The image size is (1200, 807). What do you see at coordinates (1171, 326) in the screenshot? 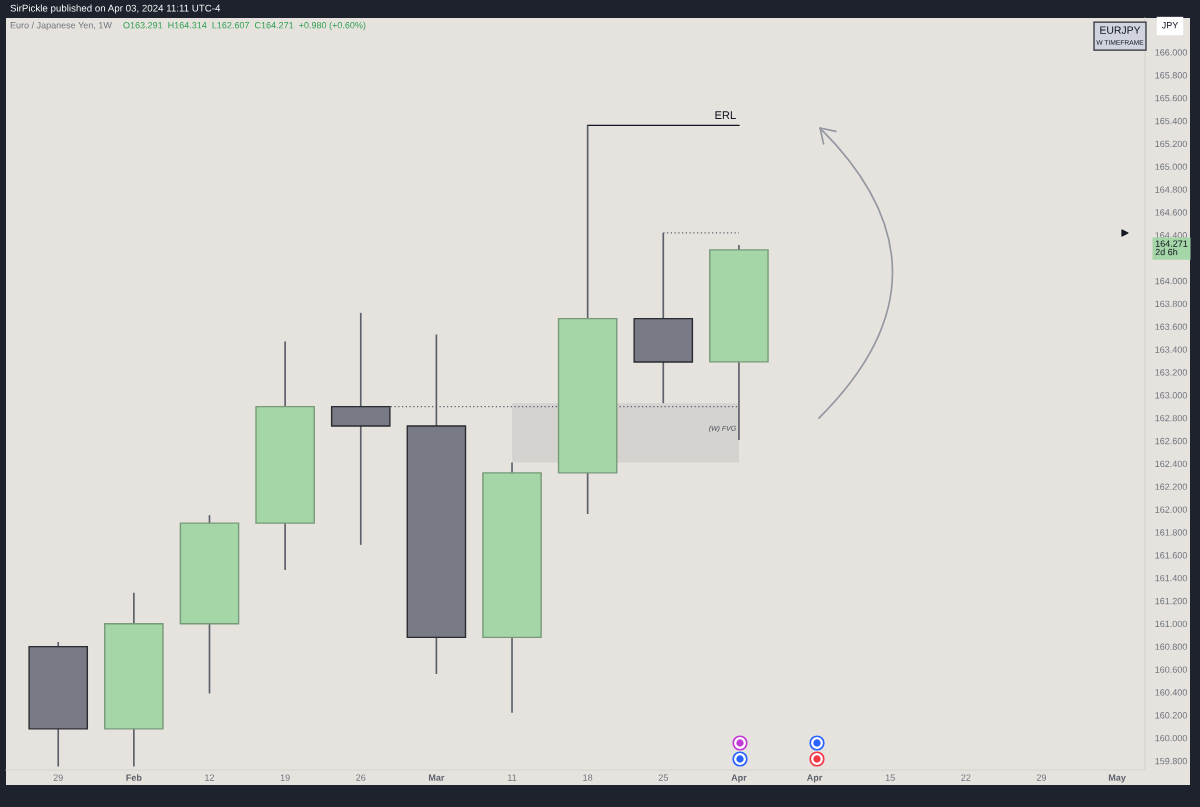
I see `y-tick-label: 163.600` at bounding box center [1171, 326].